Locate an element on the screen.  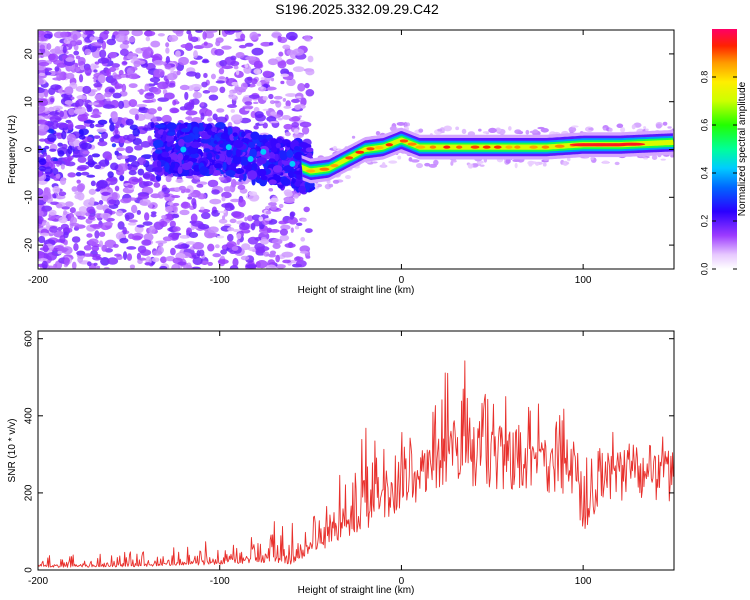
spectrogram-y-tick-label: 10 is located at coordinates (29, 102).